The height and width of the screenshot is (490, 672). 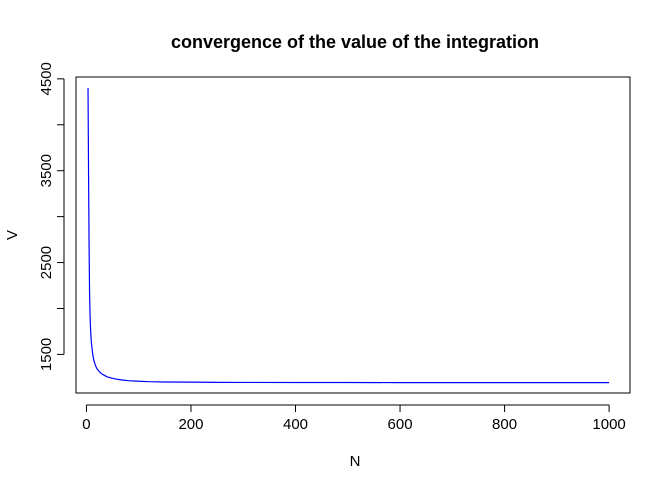 What do you see at coordinates (46, 354) in the screenshot?
I see `y-tick-label: 1500` at bounding box center [46, 354].